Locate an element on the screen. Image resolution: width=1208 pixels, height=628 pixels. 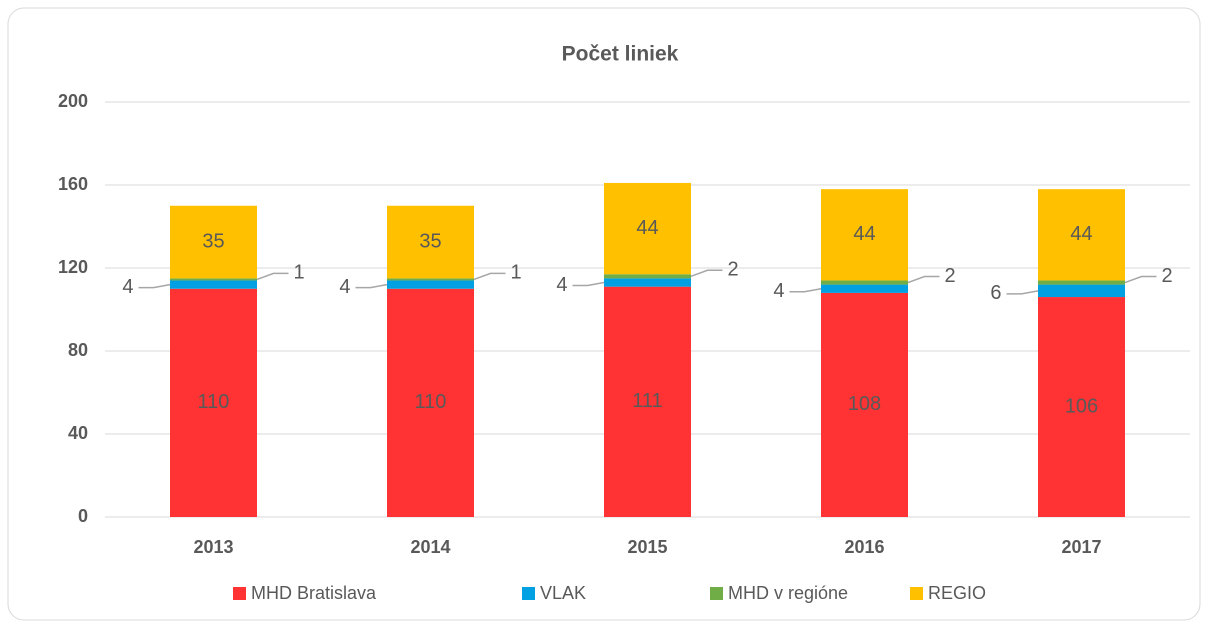
data-label: 111 is located at coordinates (647, 401).